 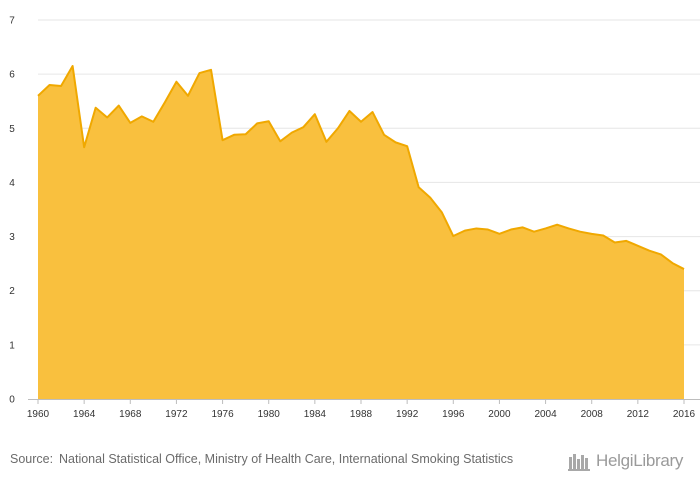 I want to click on brand-name-part2: Library, so click(x=658, y=460).